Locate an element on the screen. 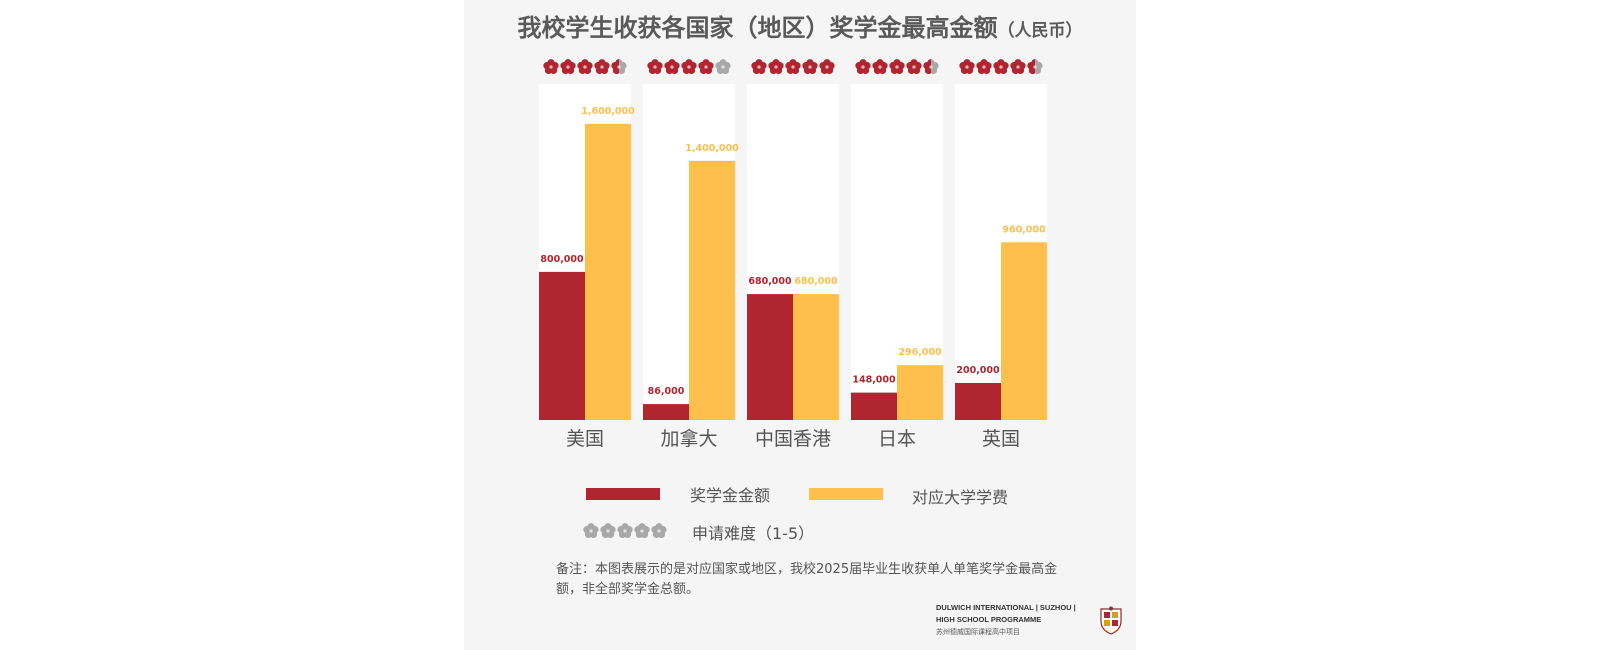 The width and height of the screenshot is (1600, 650). brand-line-2: HIGH SCHOOL PROGRAMME is located at coordinates (989, 619).